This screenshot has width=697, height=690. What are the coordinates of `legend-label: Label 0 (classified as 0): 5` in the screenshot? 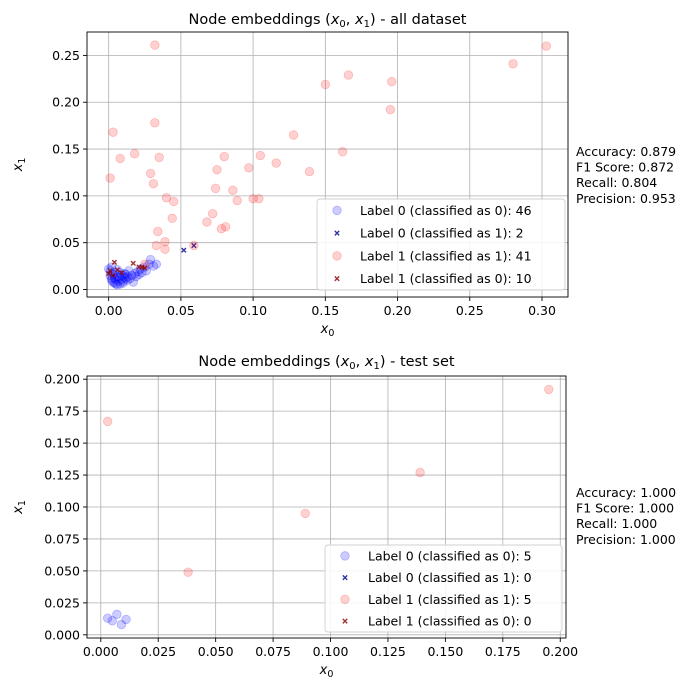 It's located at (450, 555).